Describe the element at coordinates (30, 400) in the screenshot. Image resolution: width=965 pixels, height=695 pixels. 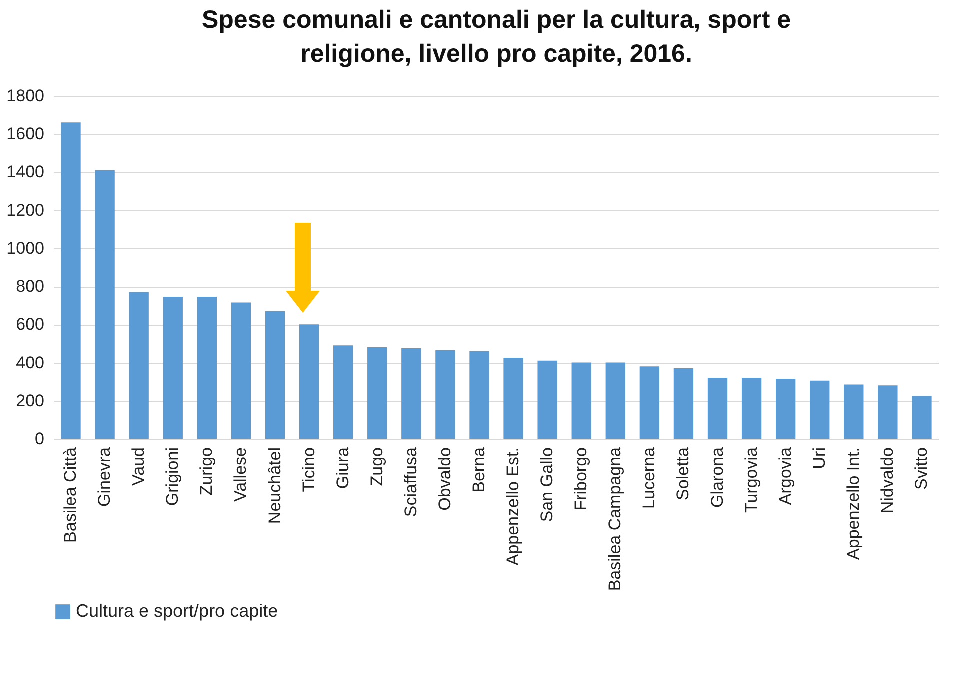
I see `y-tick-label: 200` at that location.